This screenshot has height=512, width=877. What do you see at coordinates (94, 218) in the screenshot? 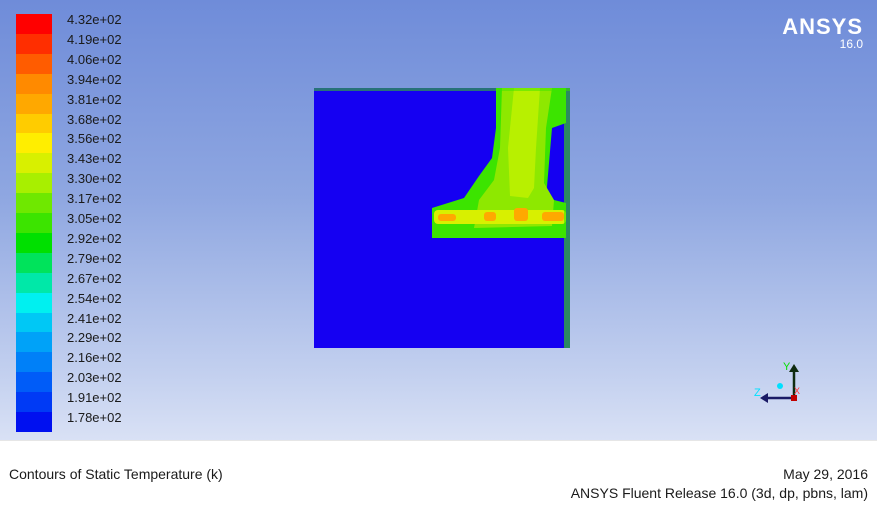
I see `legend-tick-label: 3.05e+02` at bounding box center [94, 218].